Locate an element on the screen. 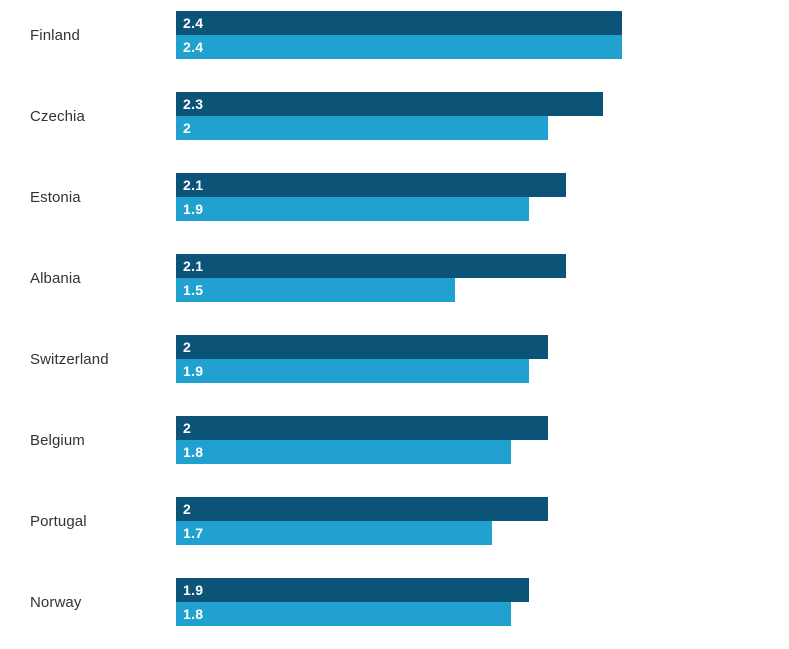 This screenshot has height=649, width=789. bar-track: 2.1 1.9 is located at coordinates (399, 197).